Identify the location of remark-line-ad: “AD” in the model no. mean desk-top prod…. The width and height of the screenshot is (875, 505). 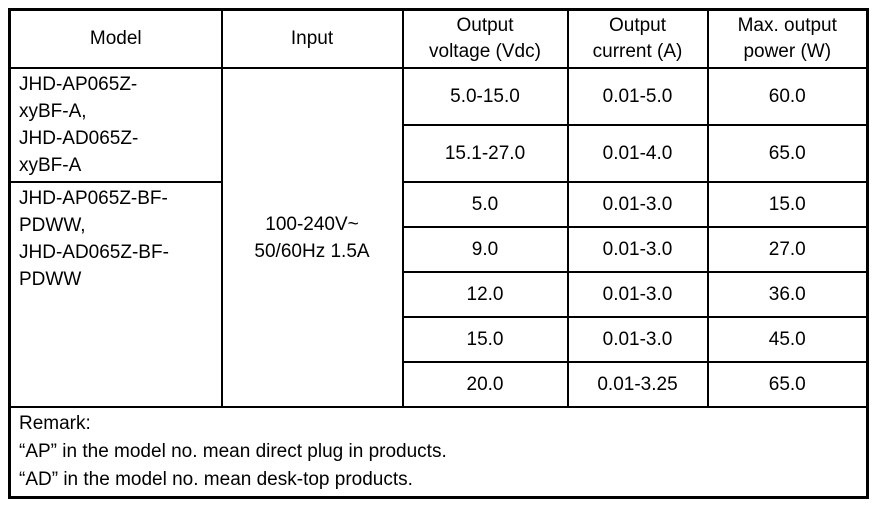
(216, 479).